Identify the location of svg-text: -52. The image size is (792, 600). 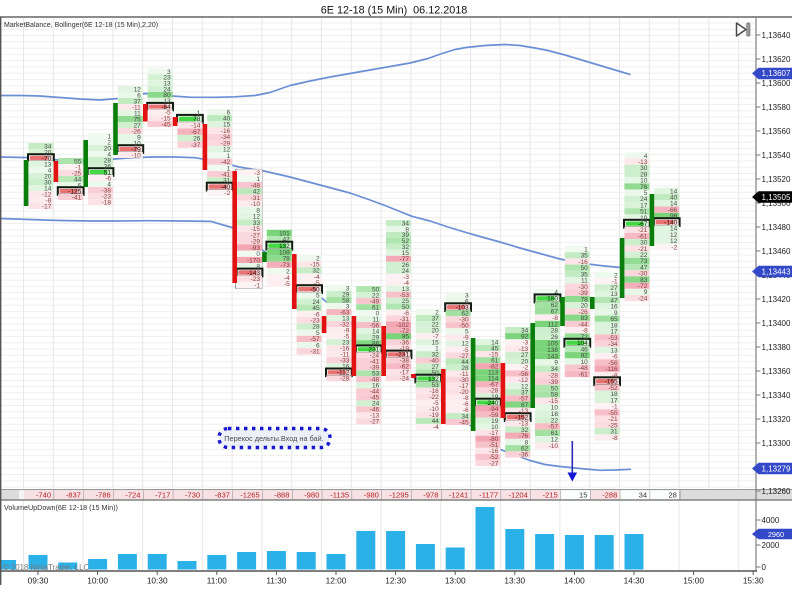
(613, 388).